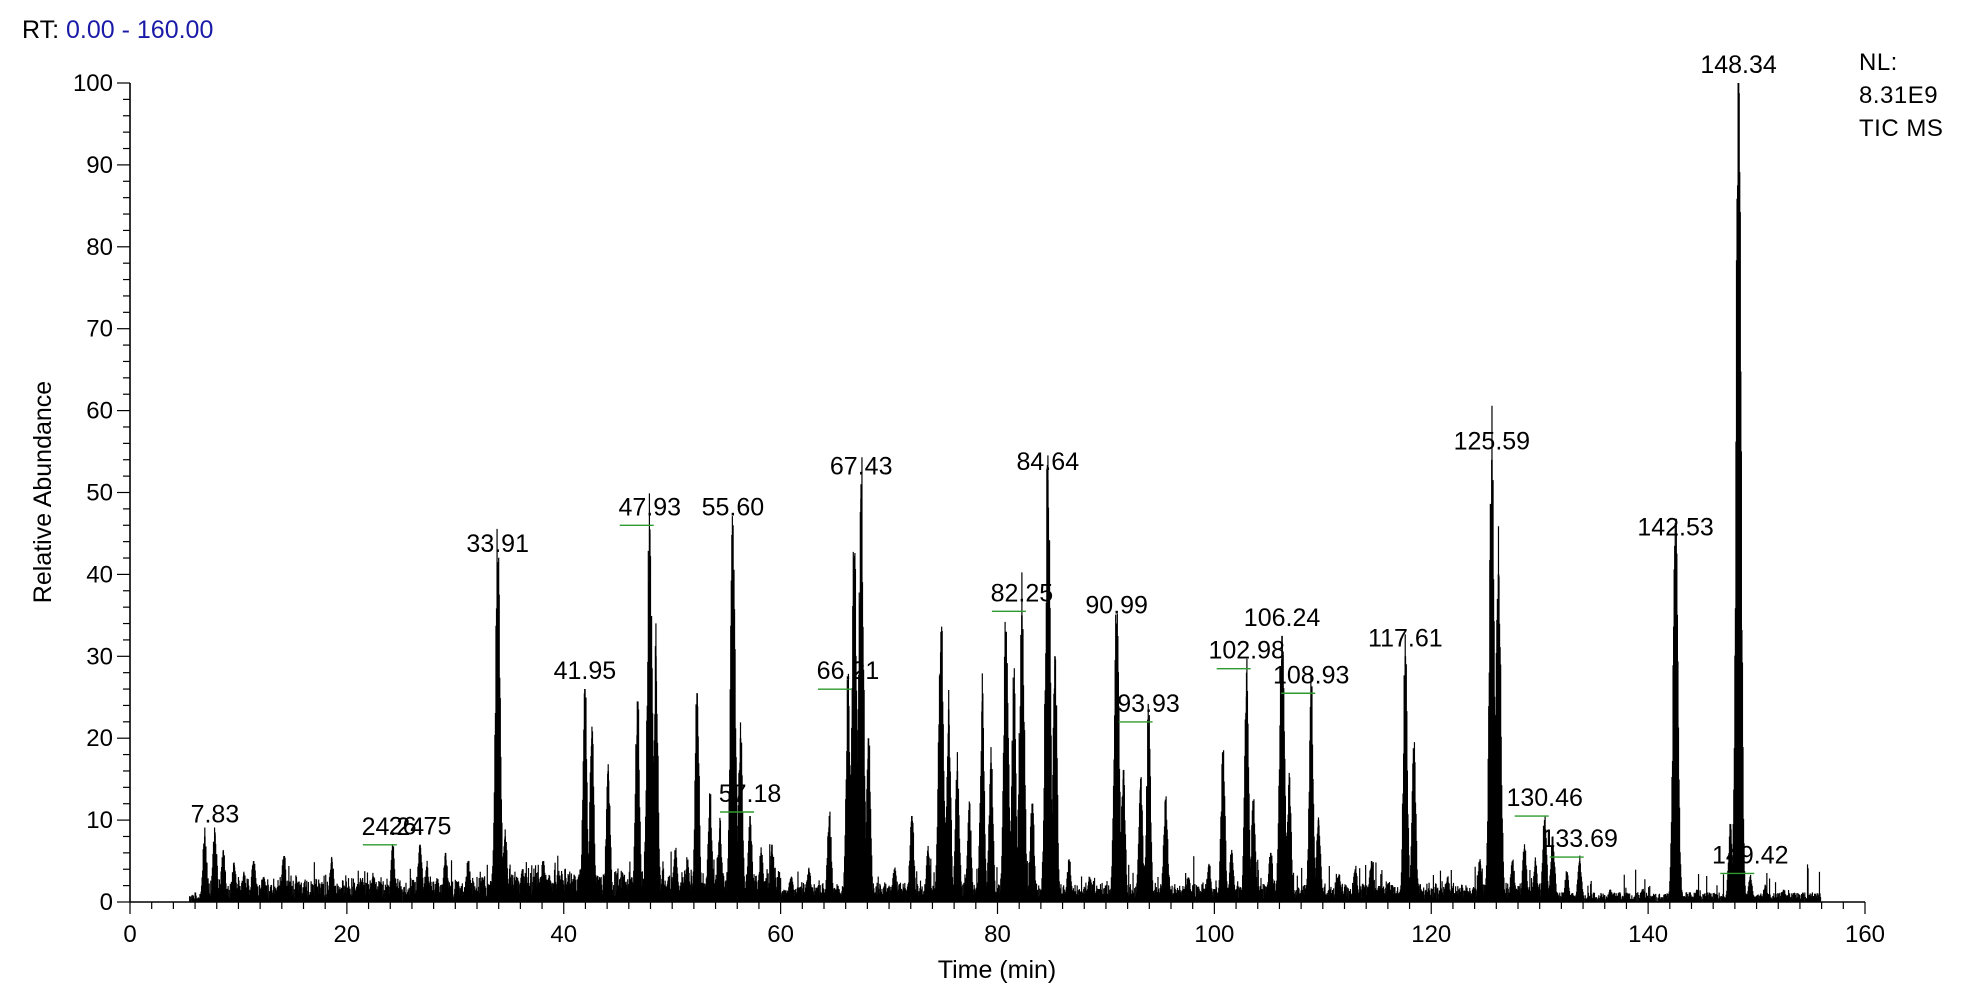 The image size is (1986, 984). What do you see at coordinates (1675, 528) in the screenshot?
I see `peak-label: 142.53` at bounding box center [1675, 528].